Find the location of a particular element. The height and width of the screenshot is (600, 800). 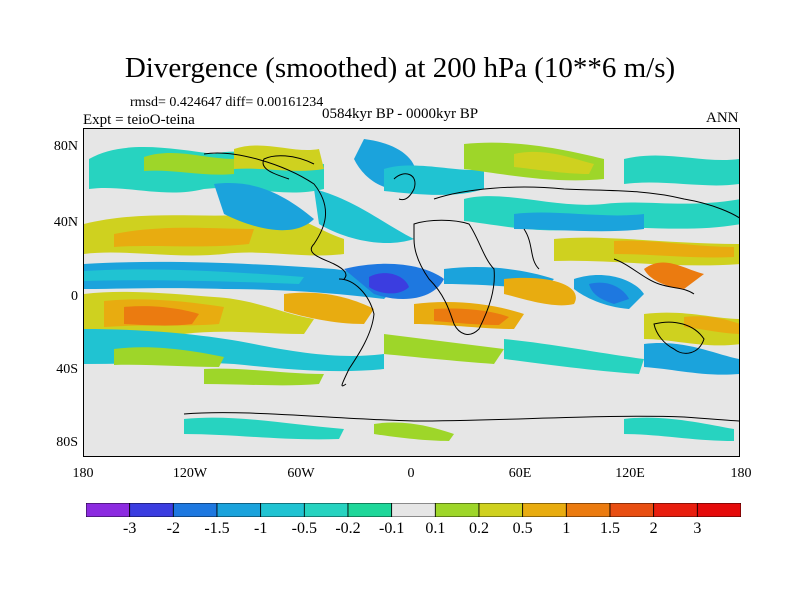

colorbar is located at coordinates (413, 510).